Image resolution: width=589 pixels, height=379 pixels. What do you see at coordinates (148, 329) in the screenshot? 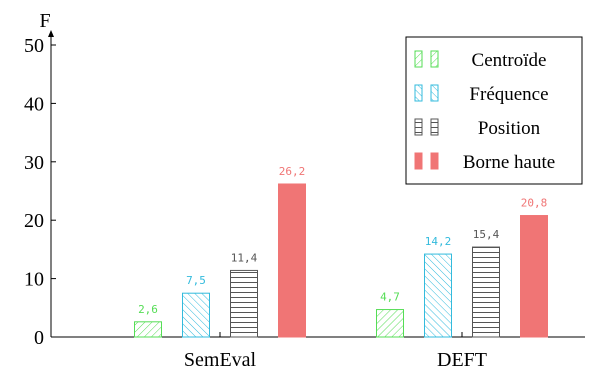
I see `bar-centroide-semeval` at bounding box center [148, 329].